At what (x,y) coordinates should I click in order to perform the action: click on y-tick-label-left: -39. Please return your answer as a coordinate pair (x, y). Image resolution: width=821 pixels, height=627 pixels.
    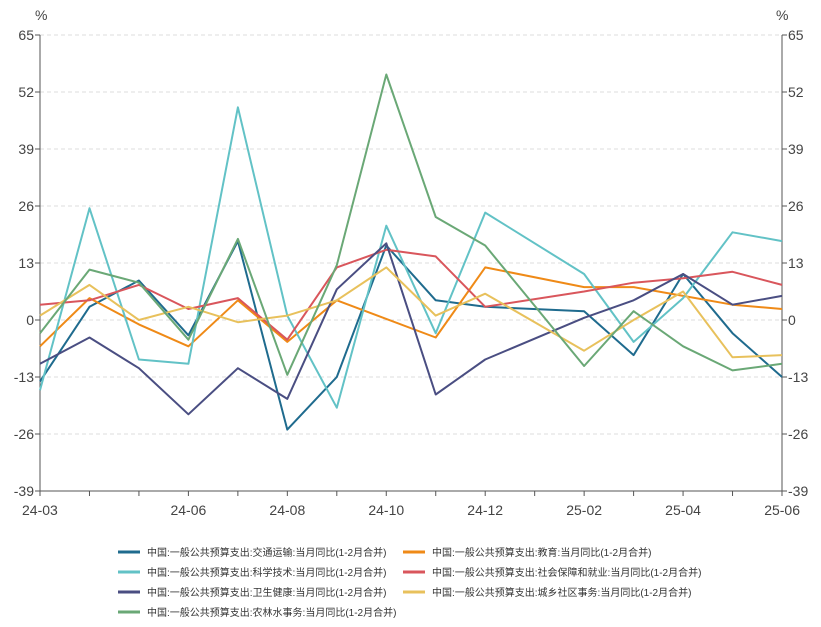
    Looking at the image, I should click on (24, 491).